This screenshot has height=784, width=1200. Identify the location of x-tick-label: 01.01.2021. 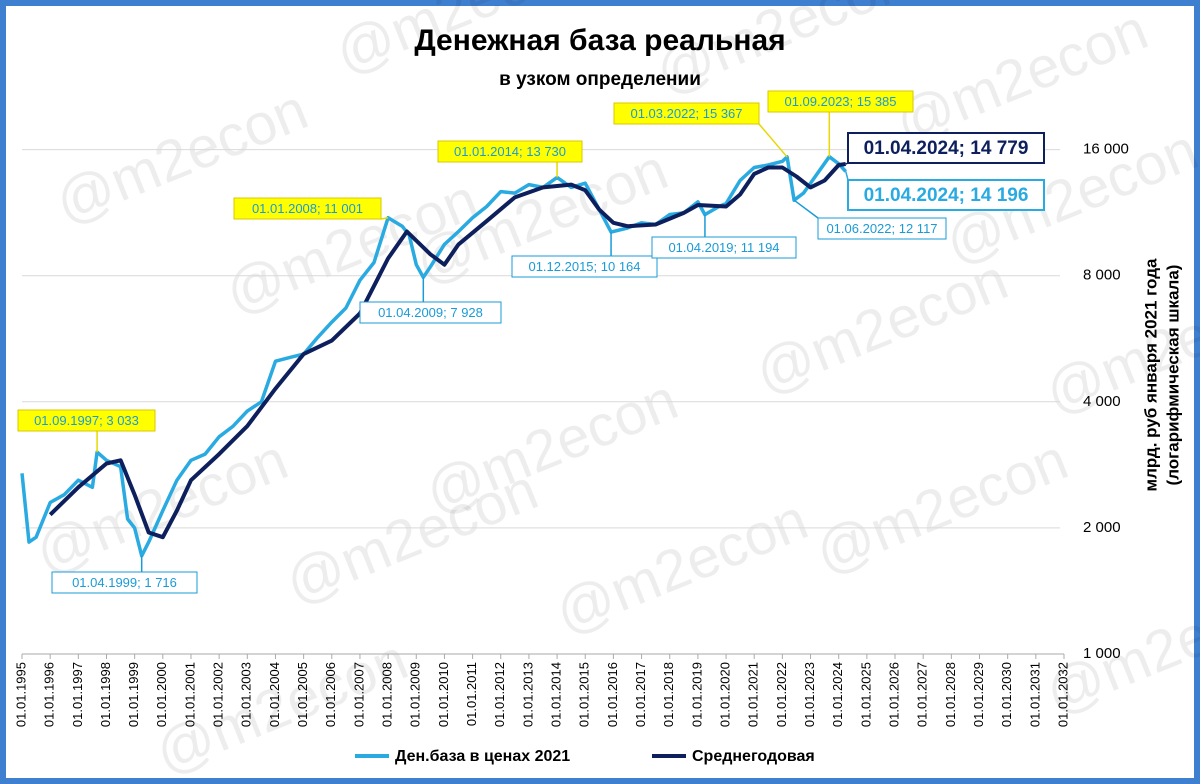
(753, 694).